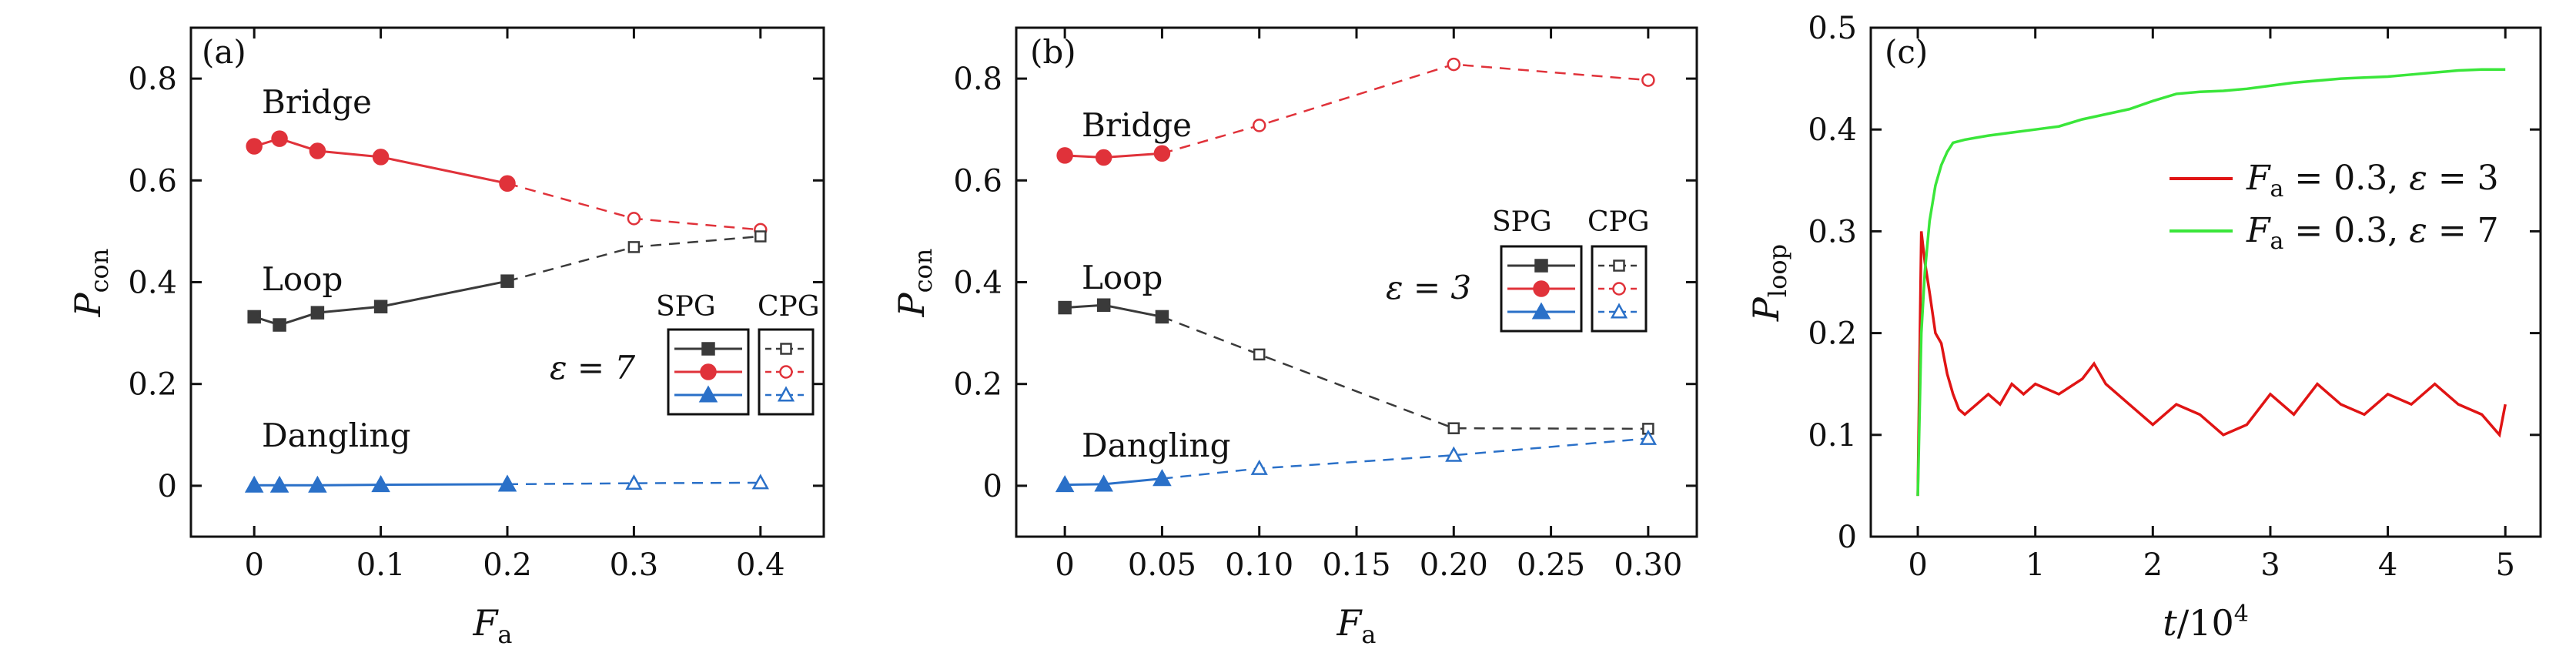 This screenshot has height=646, width=2576. Describe the element at coordinates (1357, 624) in the screenshot. I see `x-axis-title-b: Fa` at that location.